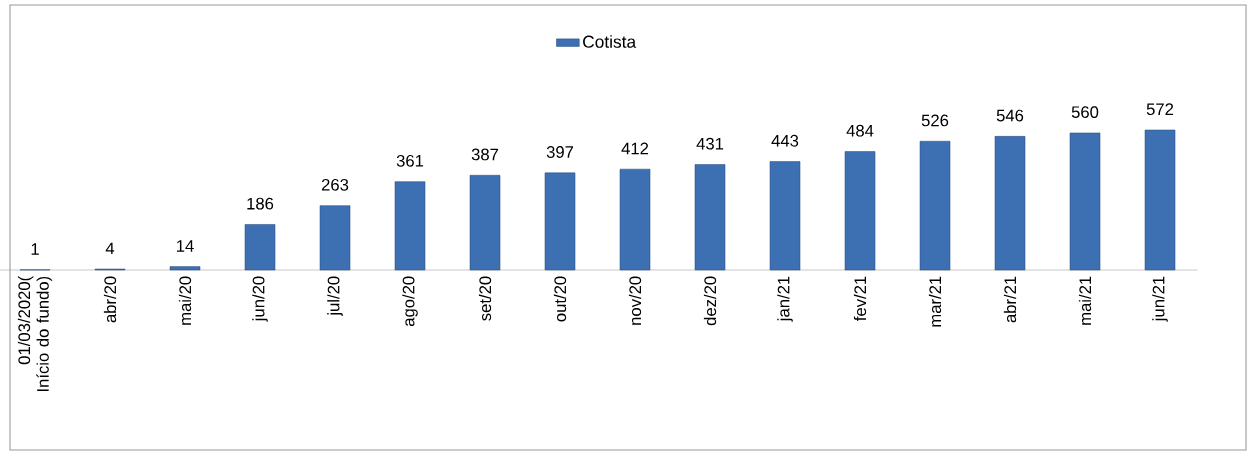 This screenshot has height=454, width=1251. I want to click on data-label: 387, so click(485, 154).